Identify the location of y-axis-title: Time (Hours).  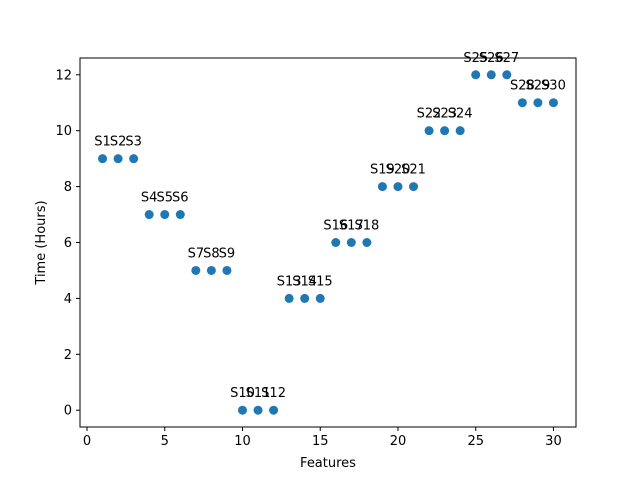
(41, 242).